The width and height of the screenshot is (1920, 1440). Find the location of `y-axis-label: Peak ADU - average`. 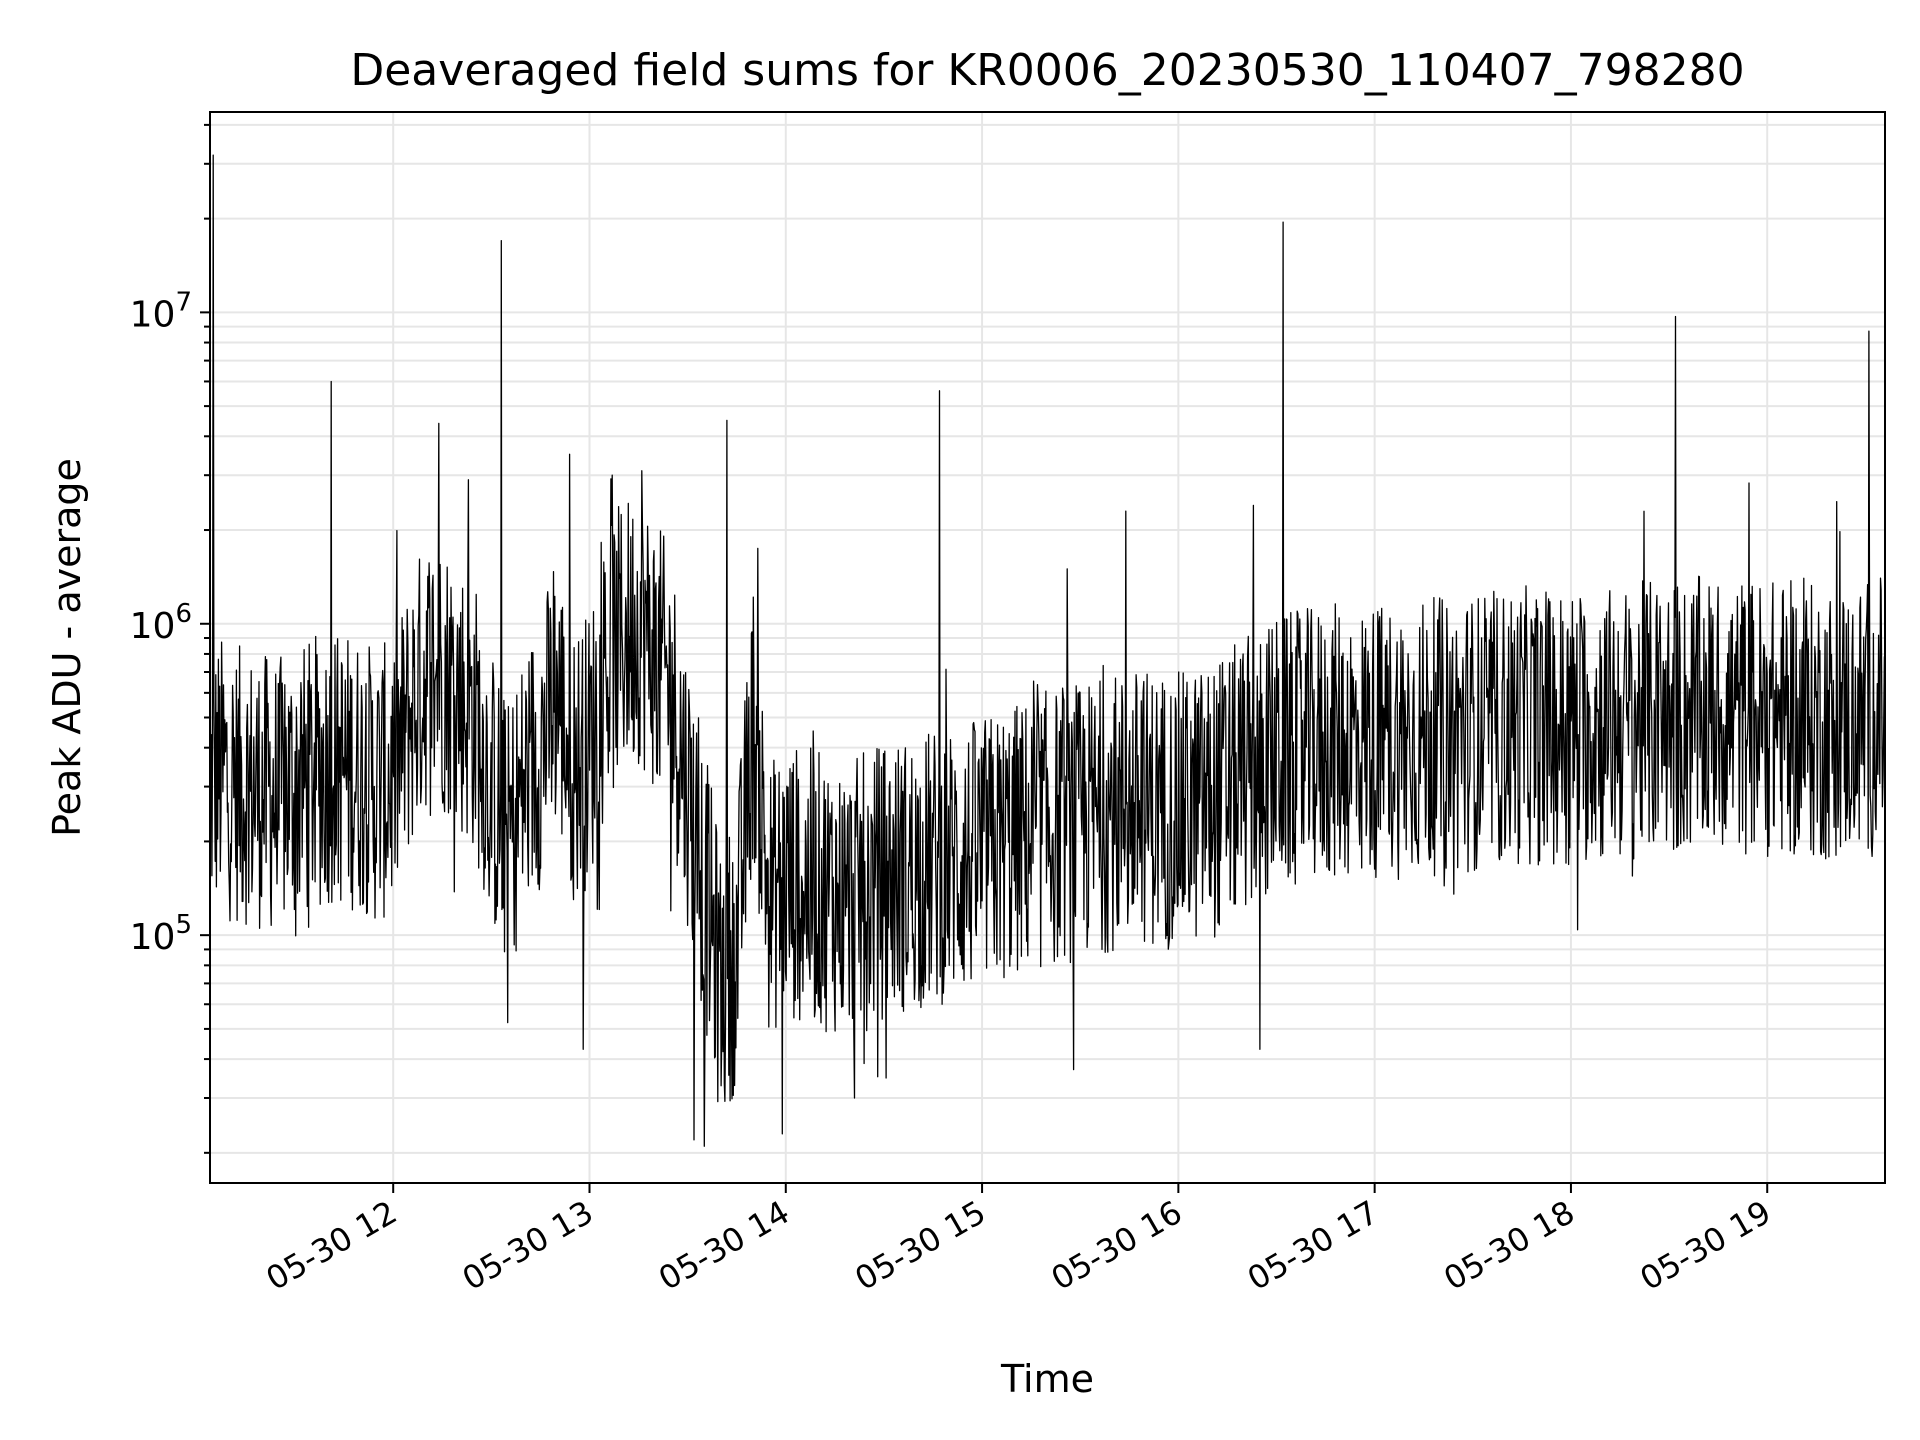

y-axis-label: Peak ADU - average is located at coordinates (67, 647).